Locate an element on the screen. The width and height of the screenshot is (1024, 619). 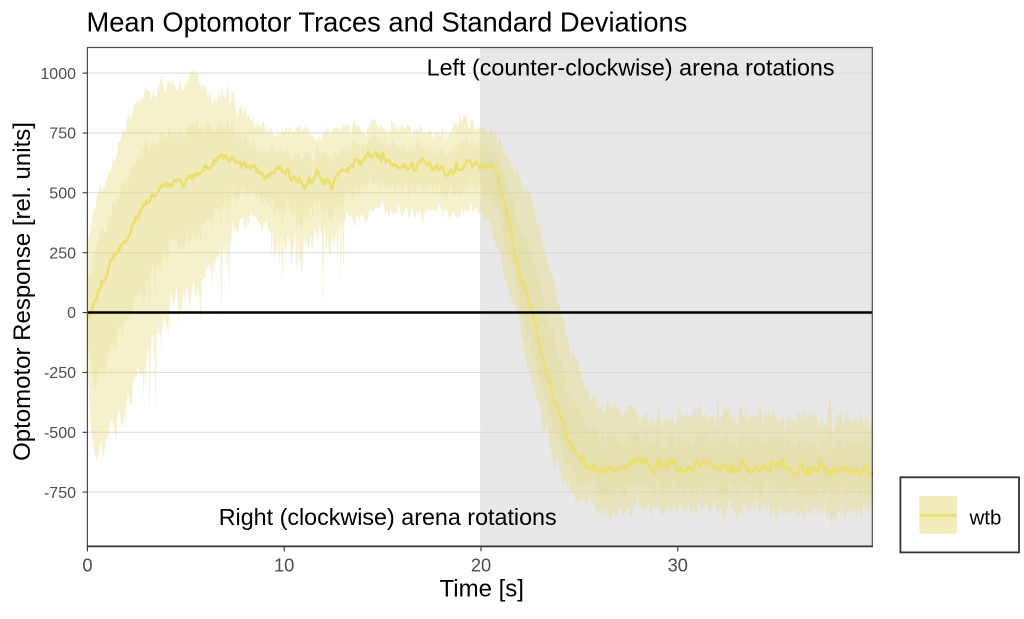
svg-text: -750 is located at coordinates (60, 493).